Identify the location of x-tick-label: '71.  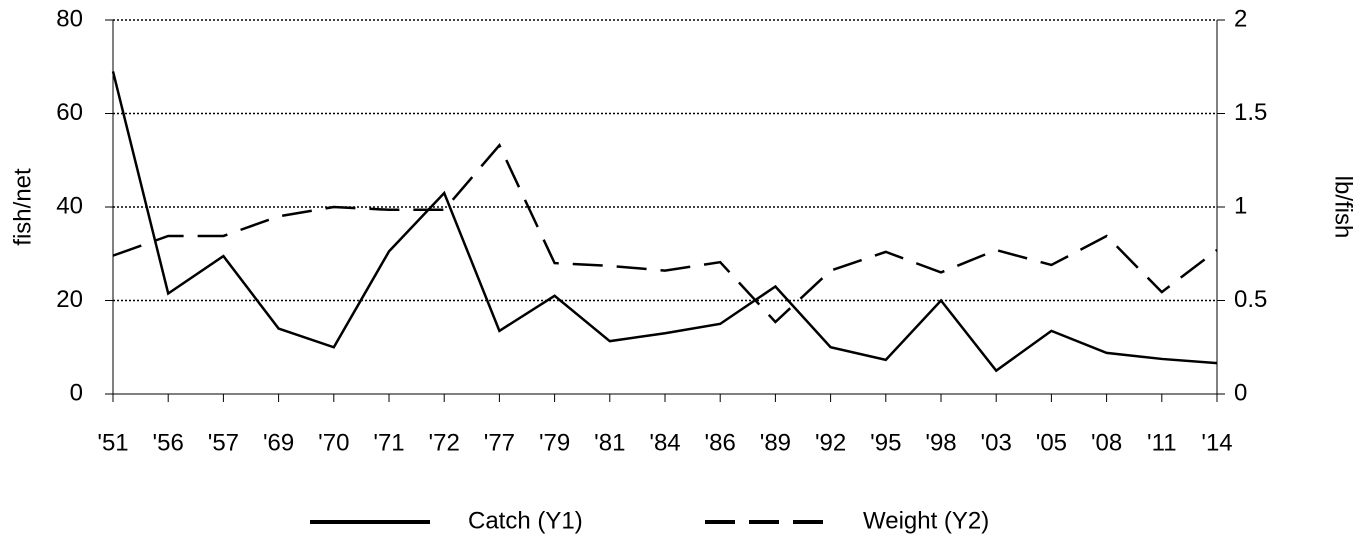
(388, 442).